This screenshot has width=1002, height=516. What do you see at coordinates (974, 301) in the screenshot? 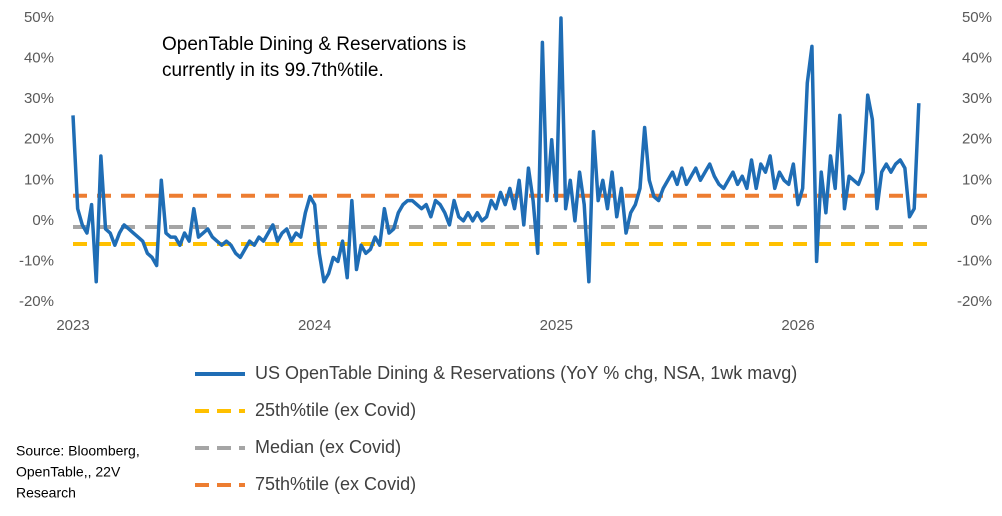
I see `y2-tick-label: -20%` at bounding box center [974, 301].